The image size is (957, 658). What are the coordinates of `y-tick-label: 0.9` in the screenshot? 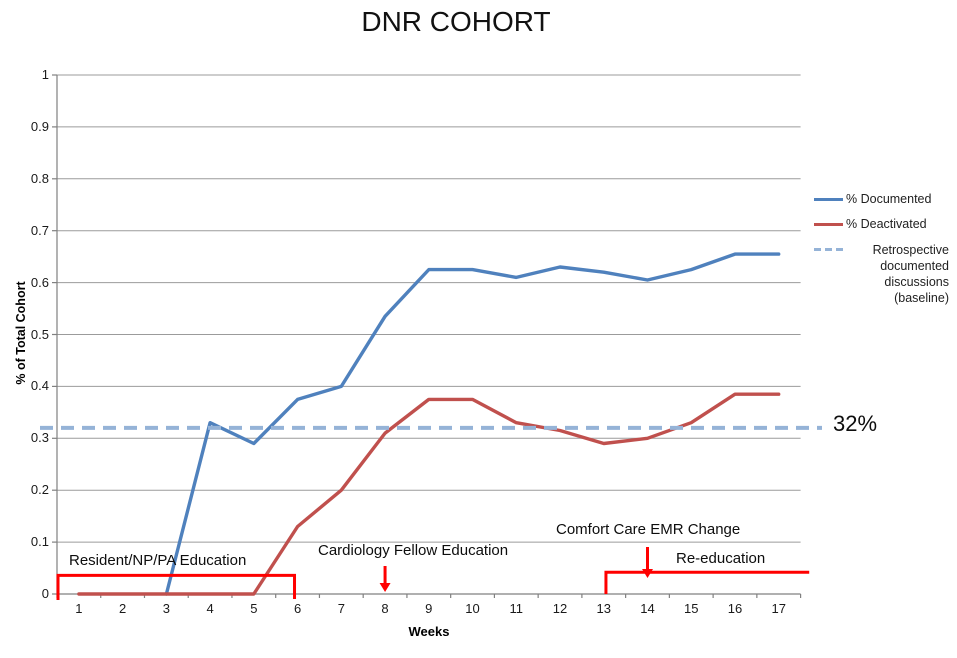 It's located at (39, 126).